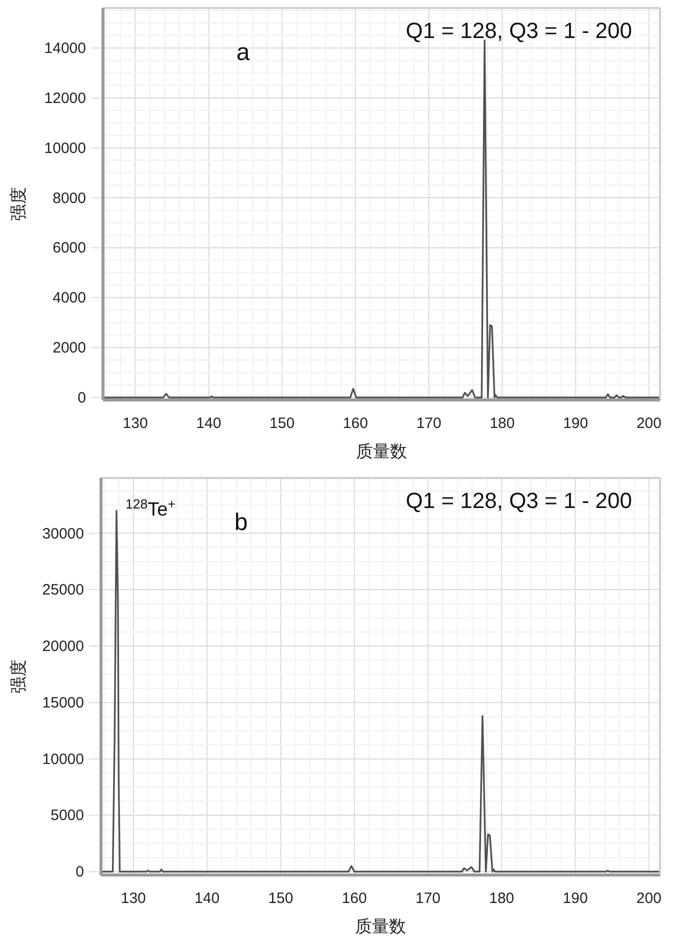  What do you see at coordinates (243, 52) in the screenshot?
I see `annotation: a` at bounding box center [243, 52].